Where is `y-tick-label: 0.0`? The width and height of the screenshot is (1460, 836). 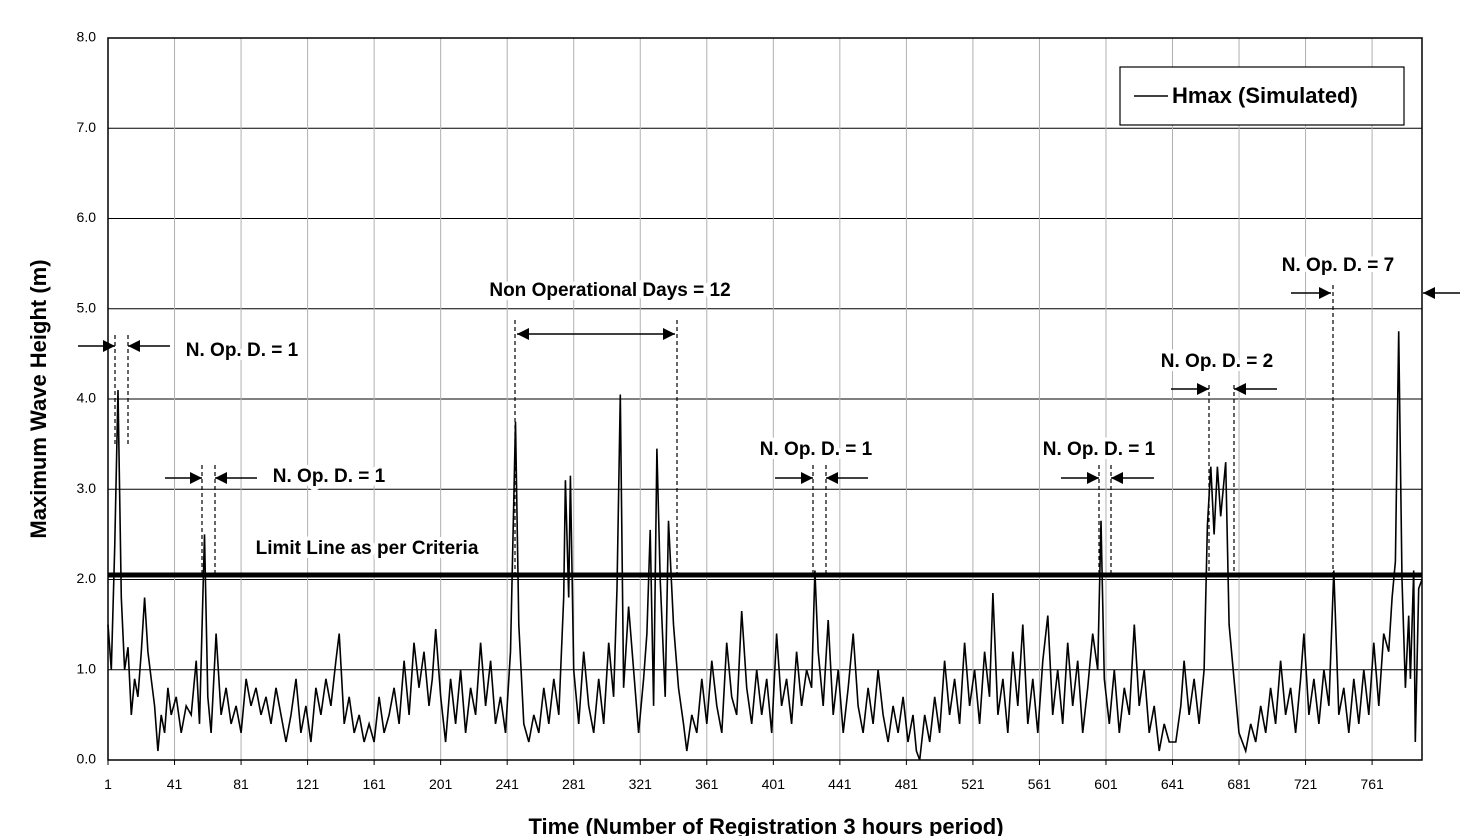
y-tick-label: 0.0 is located at coordinates (87, 759).